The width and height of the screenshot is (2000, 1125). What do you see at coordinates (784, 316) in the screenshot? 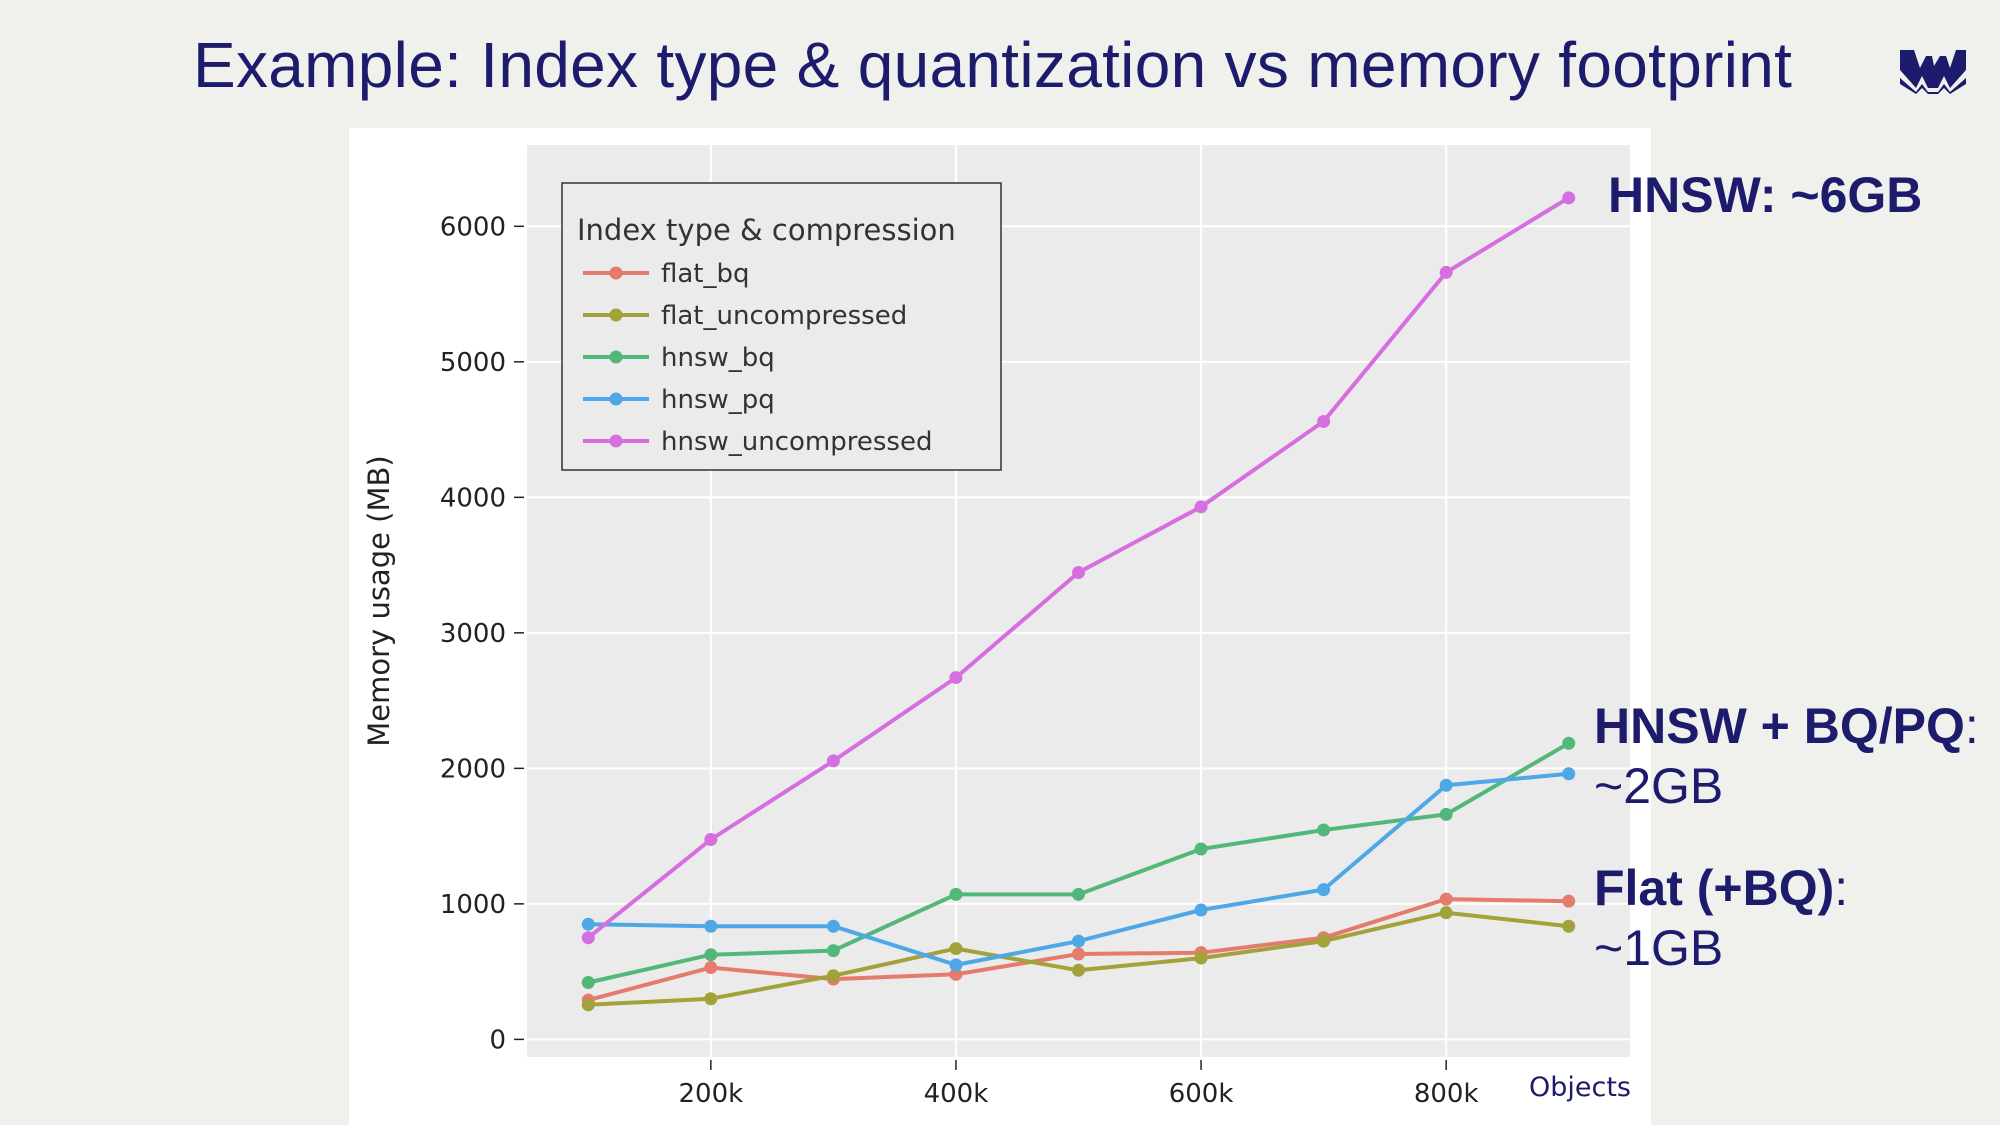
I see `legend-label-flat_uncompressed: flat_uncompressed` at bounding box center [784, 316].